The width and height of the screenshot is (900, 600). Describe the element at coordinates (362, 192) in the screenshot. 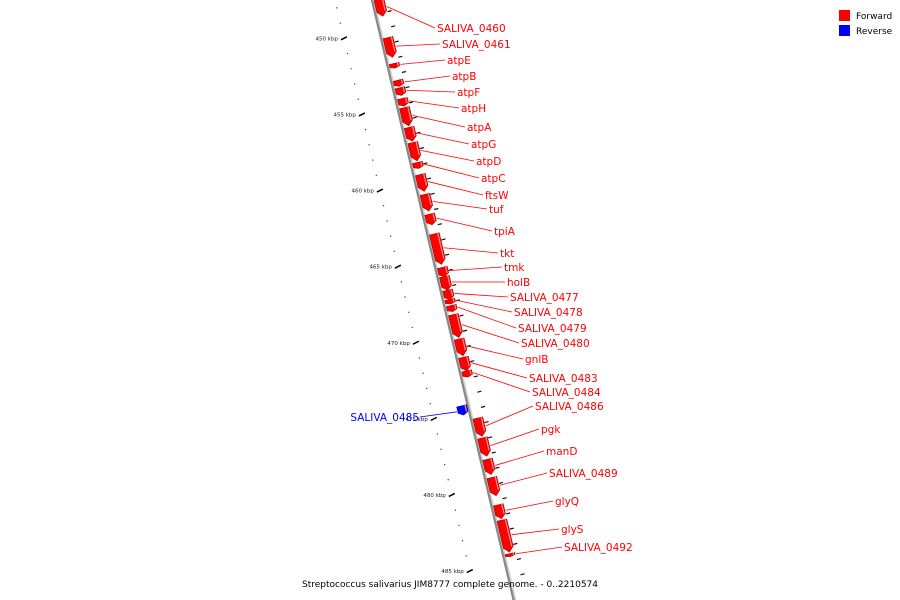

I see `tick-label: 460 kbp` at that location.